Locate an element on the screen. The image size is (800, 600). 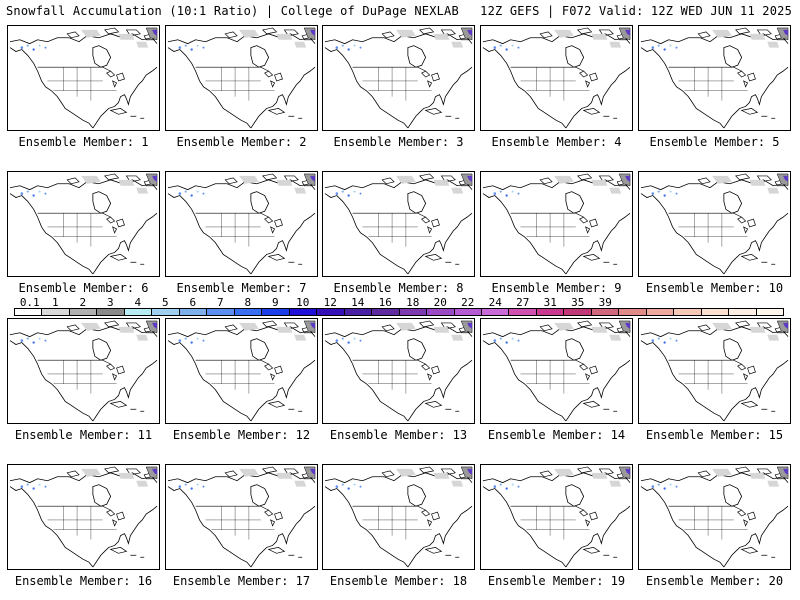
legend-tick-label: 16 is located at coordinates (385, 302).